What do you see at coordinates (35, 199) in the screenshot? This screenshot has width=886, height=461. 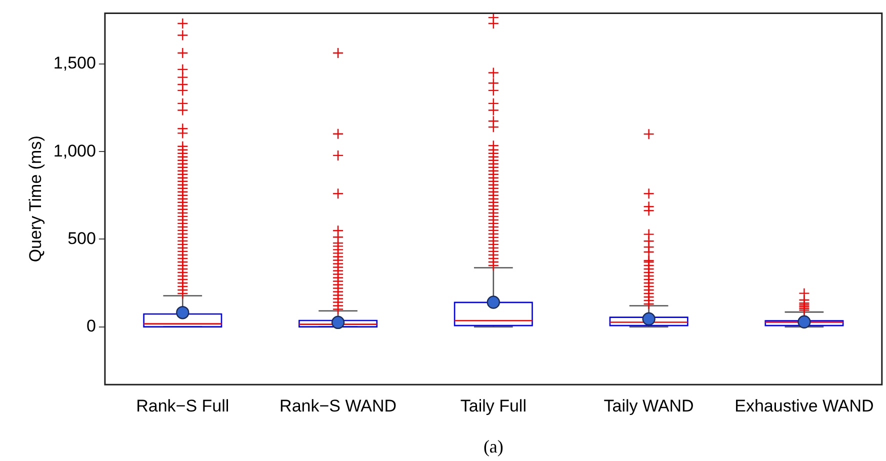 I see `y-axis-title: Query Time (ms)` at bounding box center [35, 199].